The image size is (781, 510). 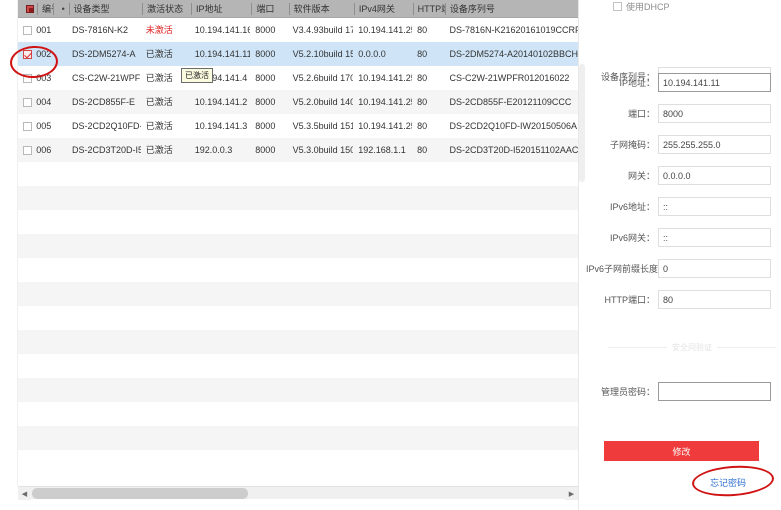 What do you see at coordinates (513, 126) in the screenshot?
I see `cell-serial: DS-2CD2Q10FD-IW20150506A` at bounding box center [513, 126].